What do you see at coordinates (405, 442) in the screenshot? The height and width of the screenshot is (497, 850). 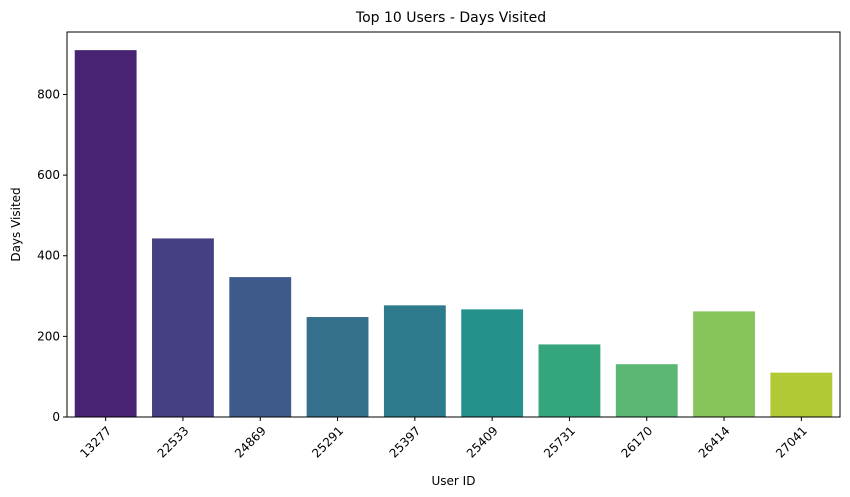 I see `x-tick-label: 25397` at bounding box center [405, 442].